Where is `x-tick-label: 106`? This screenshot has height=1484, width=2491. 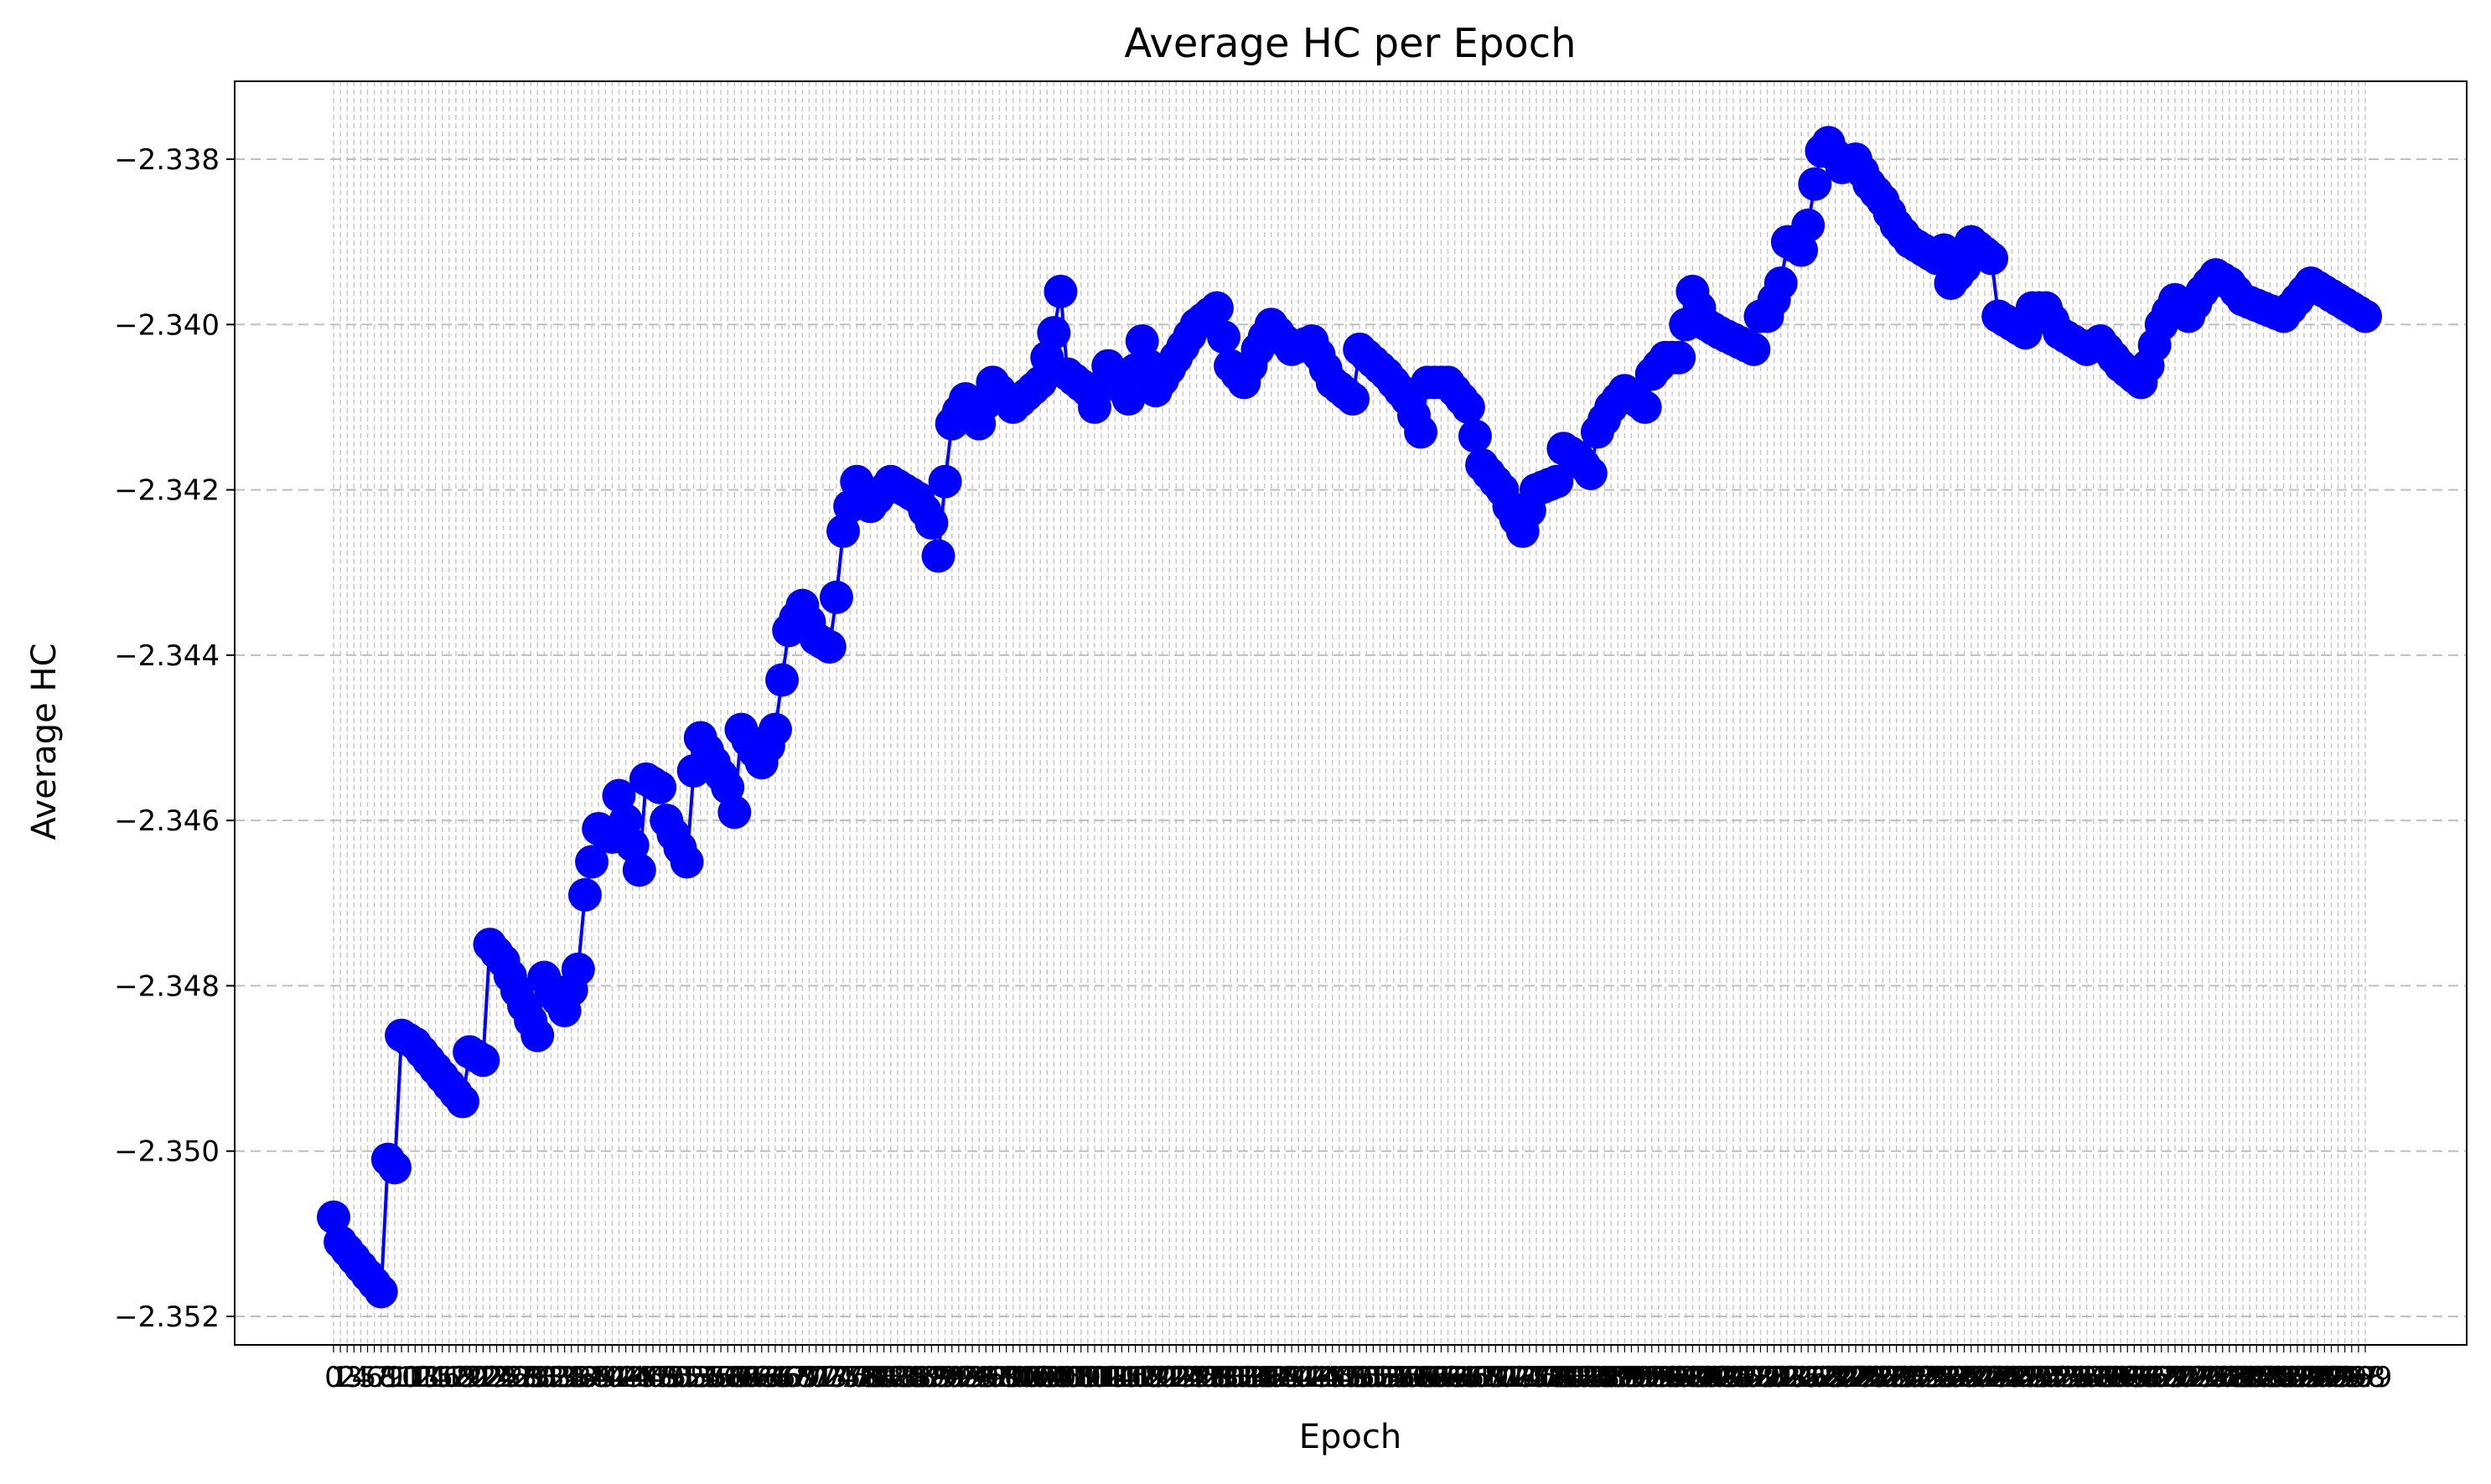
x-tick-label: 106 is located at coordinates (1054, 1377).